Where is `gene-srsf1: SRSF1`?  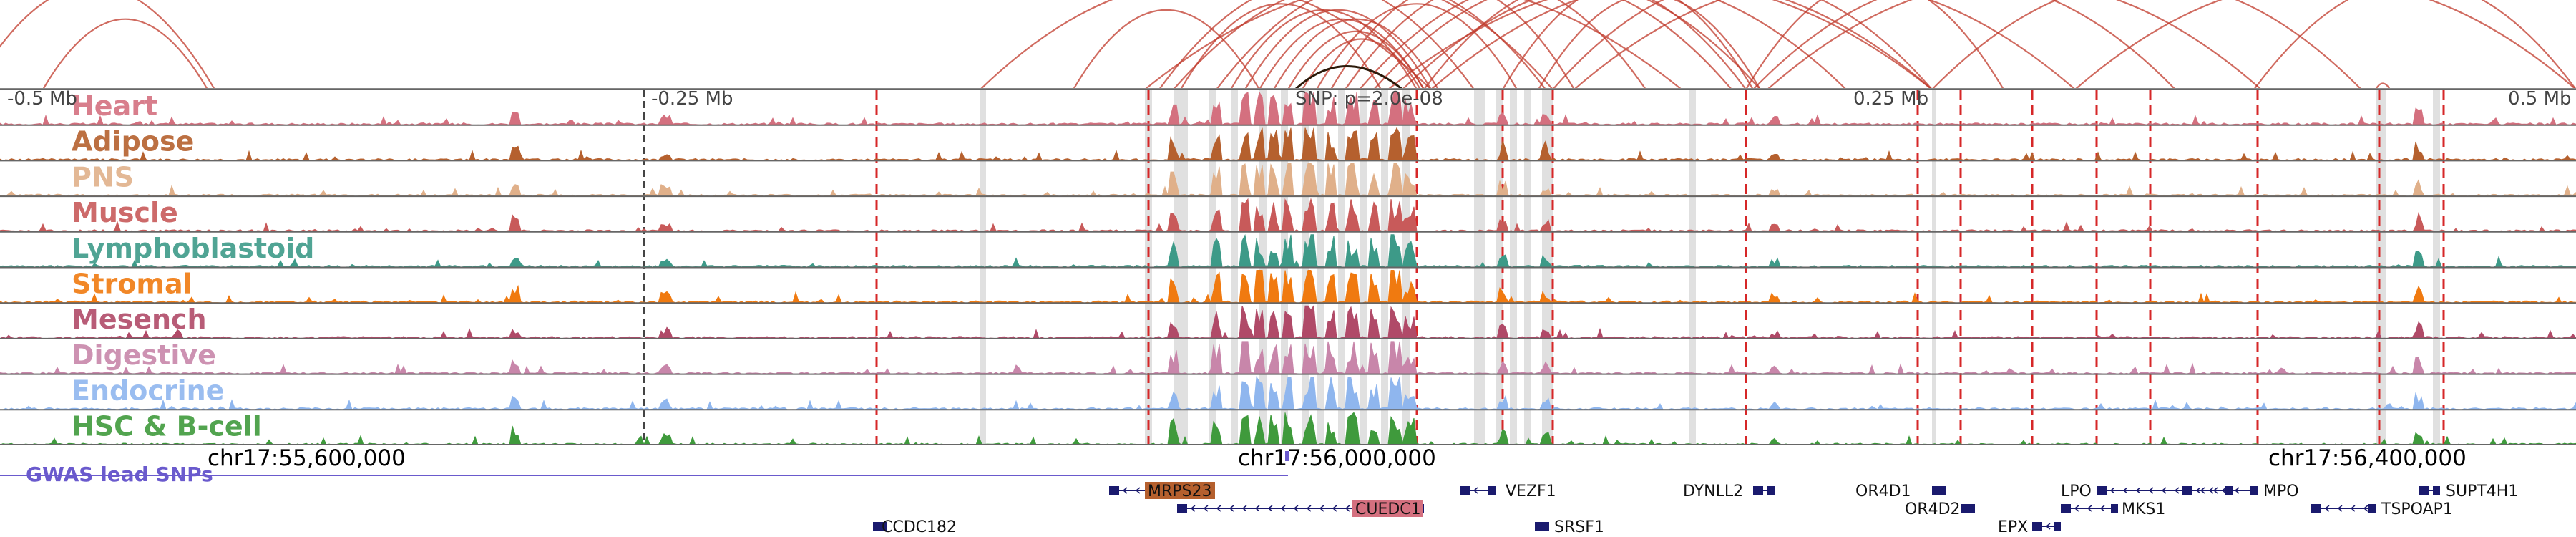
gene-srsf1: SRSF1 is located at coordinates (1569, 527).